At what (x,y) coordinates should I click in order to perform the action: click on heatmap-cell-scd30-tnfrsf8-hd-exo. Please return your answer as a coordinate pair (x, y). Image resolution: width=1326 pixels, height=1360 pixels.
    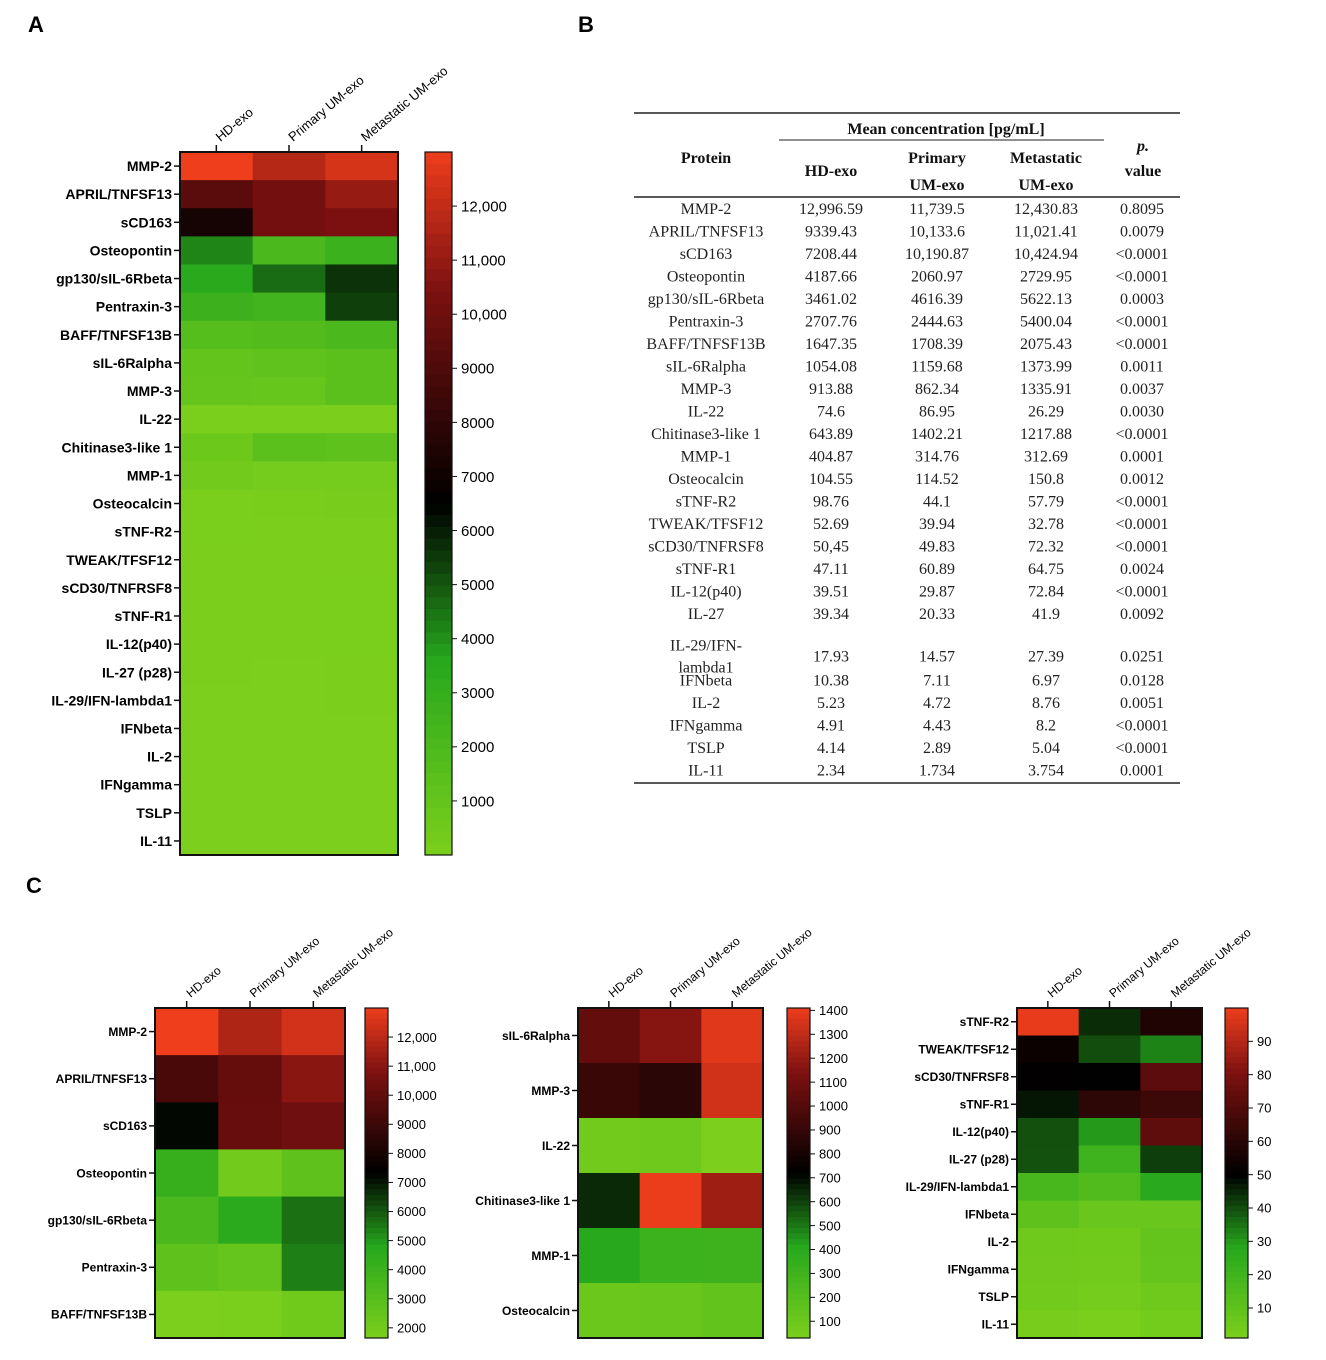
    Looking at the image, I should click on (1048, 1077).